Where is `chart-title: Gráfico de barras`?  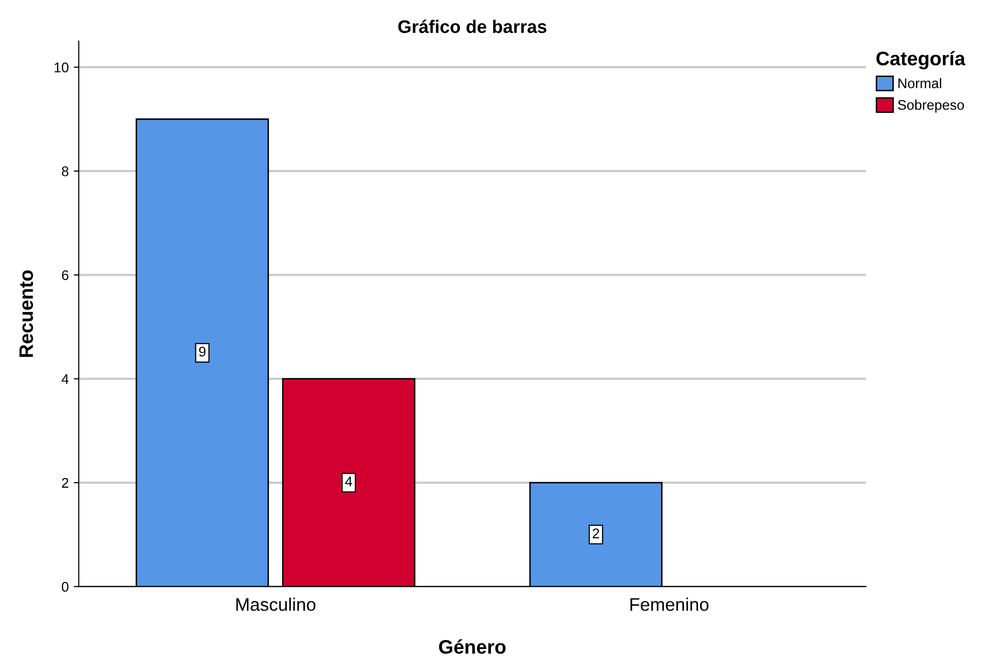
chart-title: Gráfico de barras is located at coordinates (472, 27).